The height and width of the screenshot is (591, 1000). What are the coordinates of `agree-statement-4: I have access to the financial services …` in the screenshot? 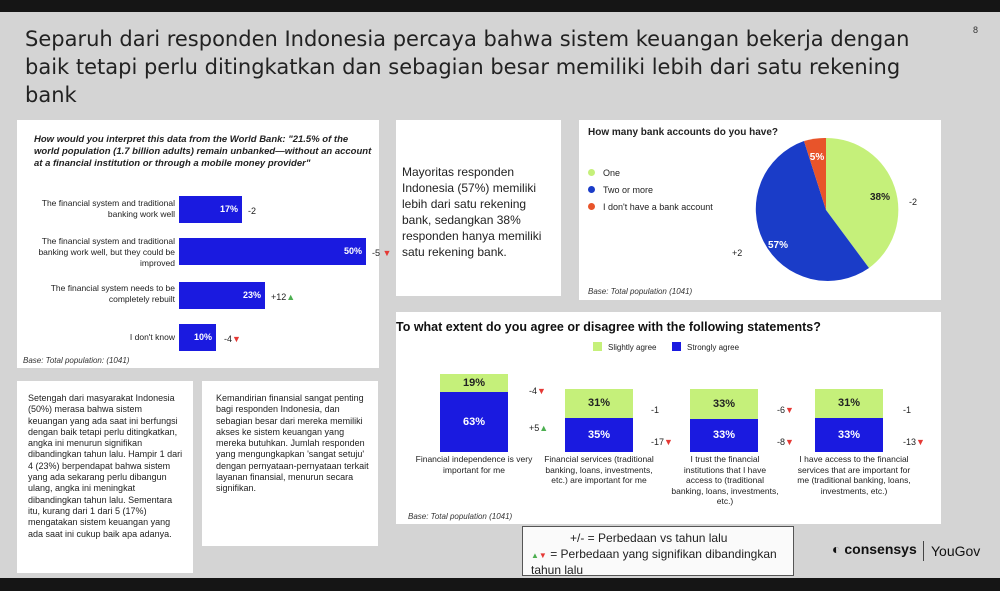 It's located at (854, 475).